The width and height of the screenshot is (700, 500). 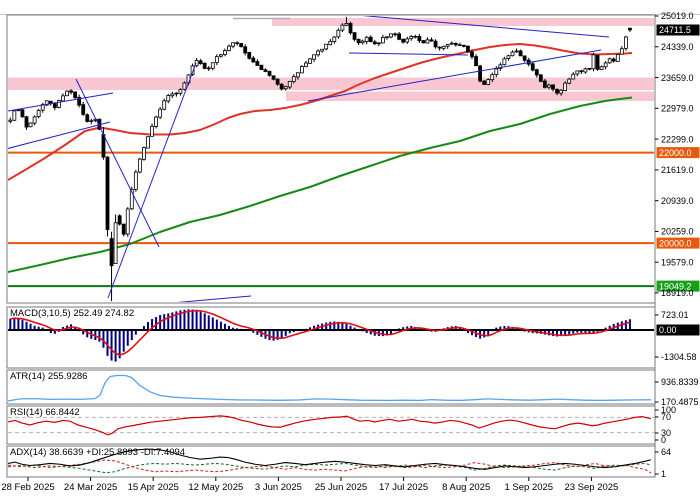 I want to click on svg-text: 936.8339, so click(x=680, y=382).